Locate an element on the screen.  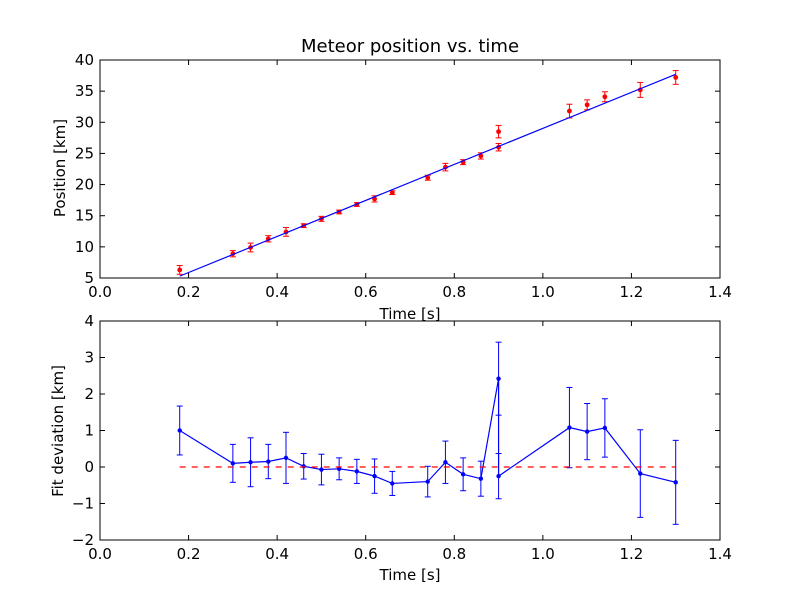
y-tick-label: 3 is located at coordinates (89, 358).